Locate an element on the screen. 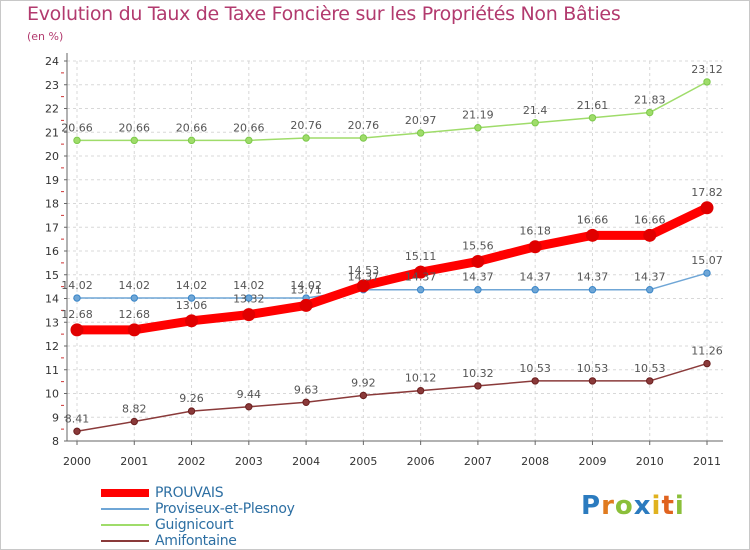 The image size is (750, 550). y-tick-label: 23 is located at coordinates (52, 85).